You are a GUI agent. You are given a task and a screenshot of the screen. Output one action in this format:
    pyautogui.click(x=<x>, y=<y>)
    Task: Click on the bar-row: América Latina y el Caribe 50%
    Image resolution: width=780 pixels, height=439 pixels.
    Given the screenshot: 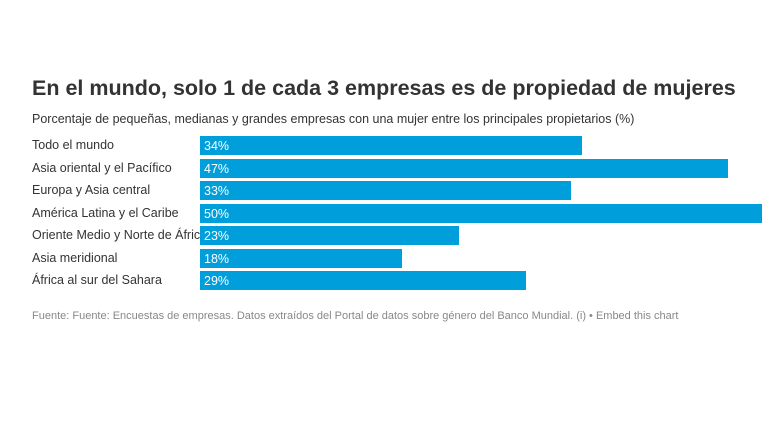 What is the action you would take?
    pyautogui.click(x=390, y=213)
    